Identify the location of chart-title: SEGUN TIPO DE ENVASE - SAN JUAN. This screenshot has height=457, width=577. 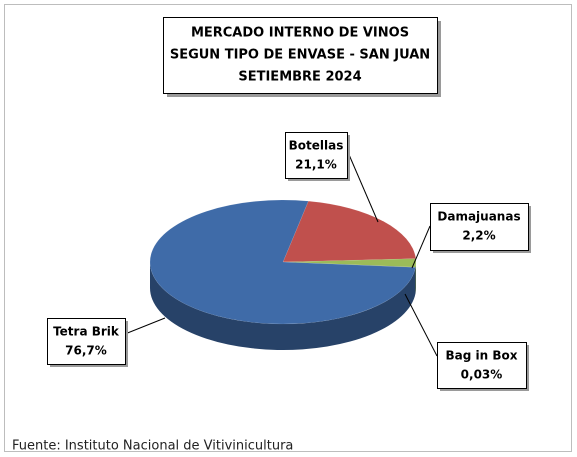
(300, 55).